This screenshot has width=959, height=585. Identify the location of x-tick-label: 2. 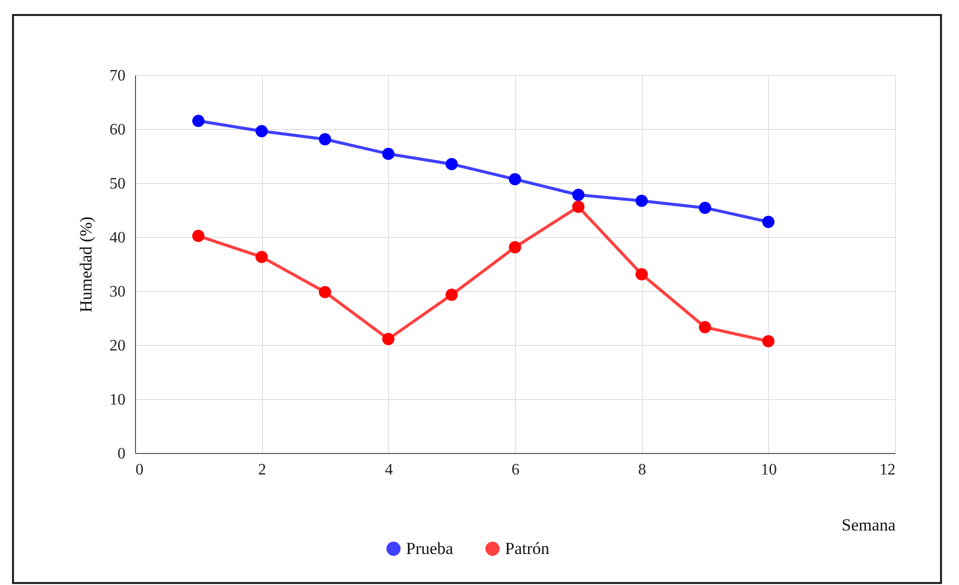
(262, 470).